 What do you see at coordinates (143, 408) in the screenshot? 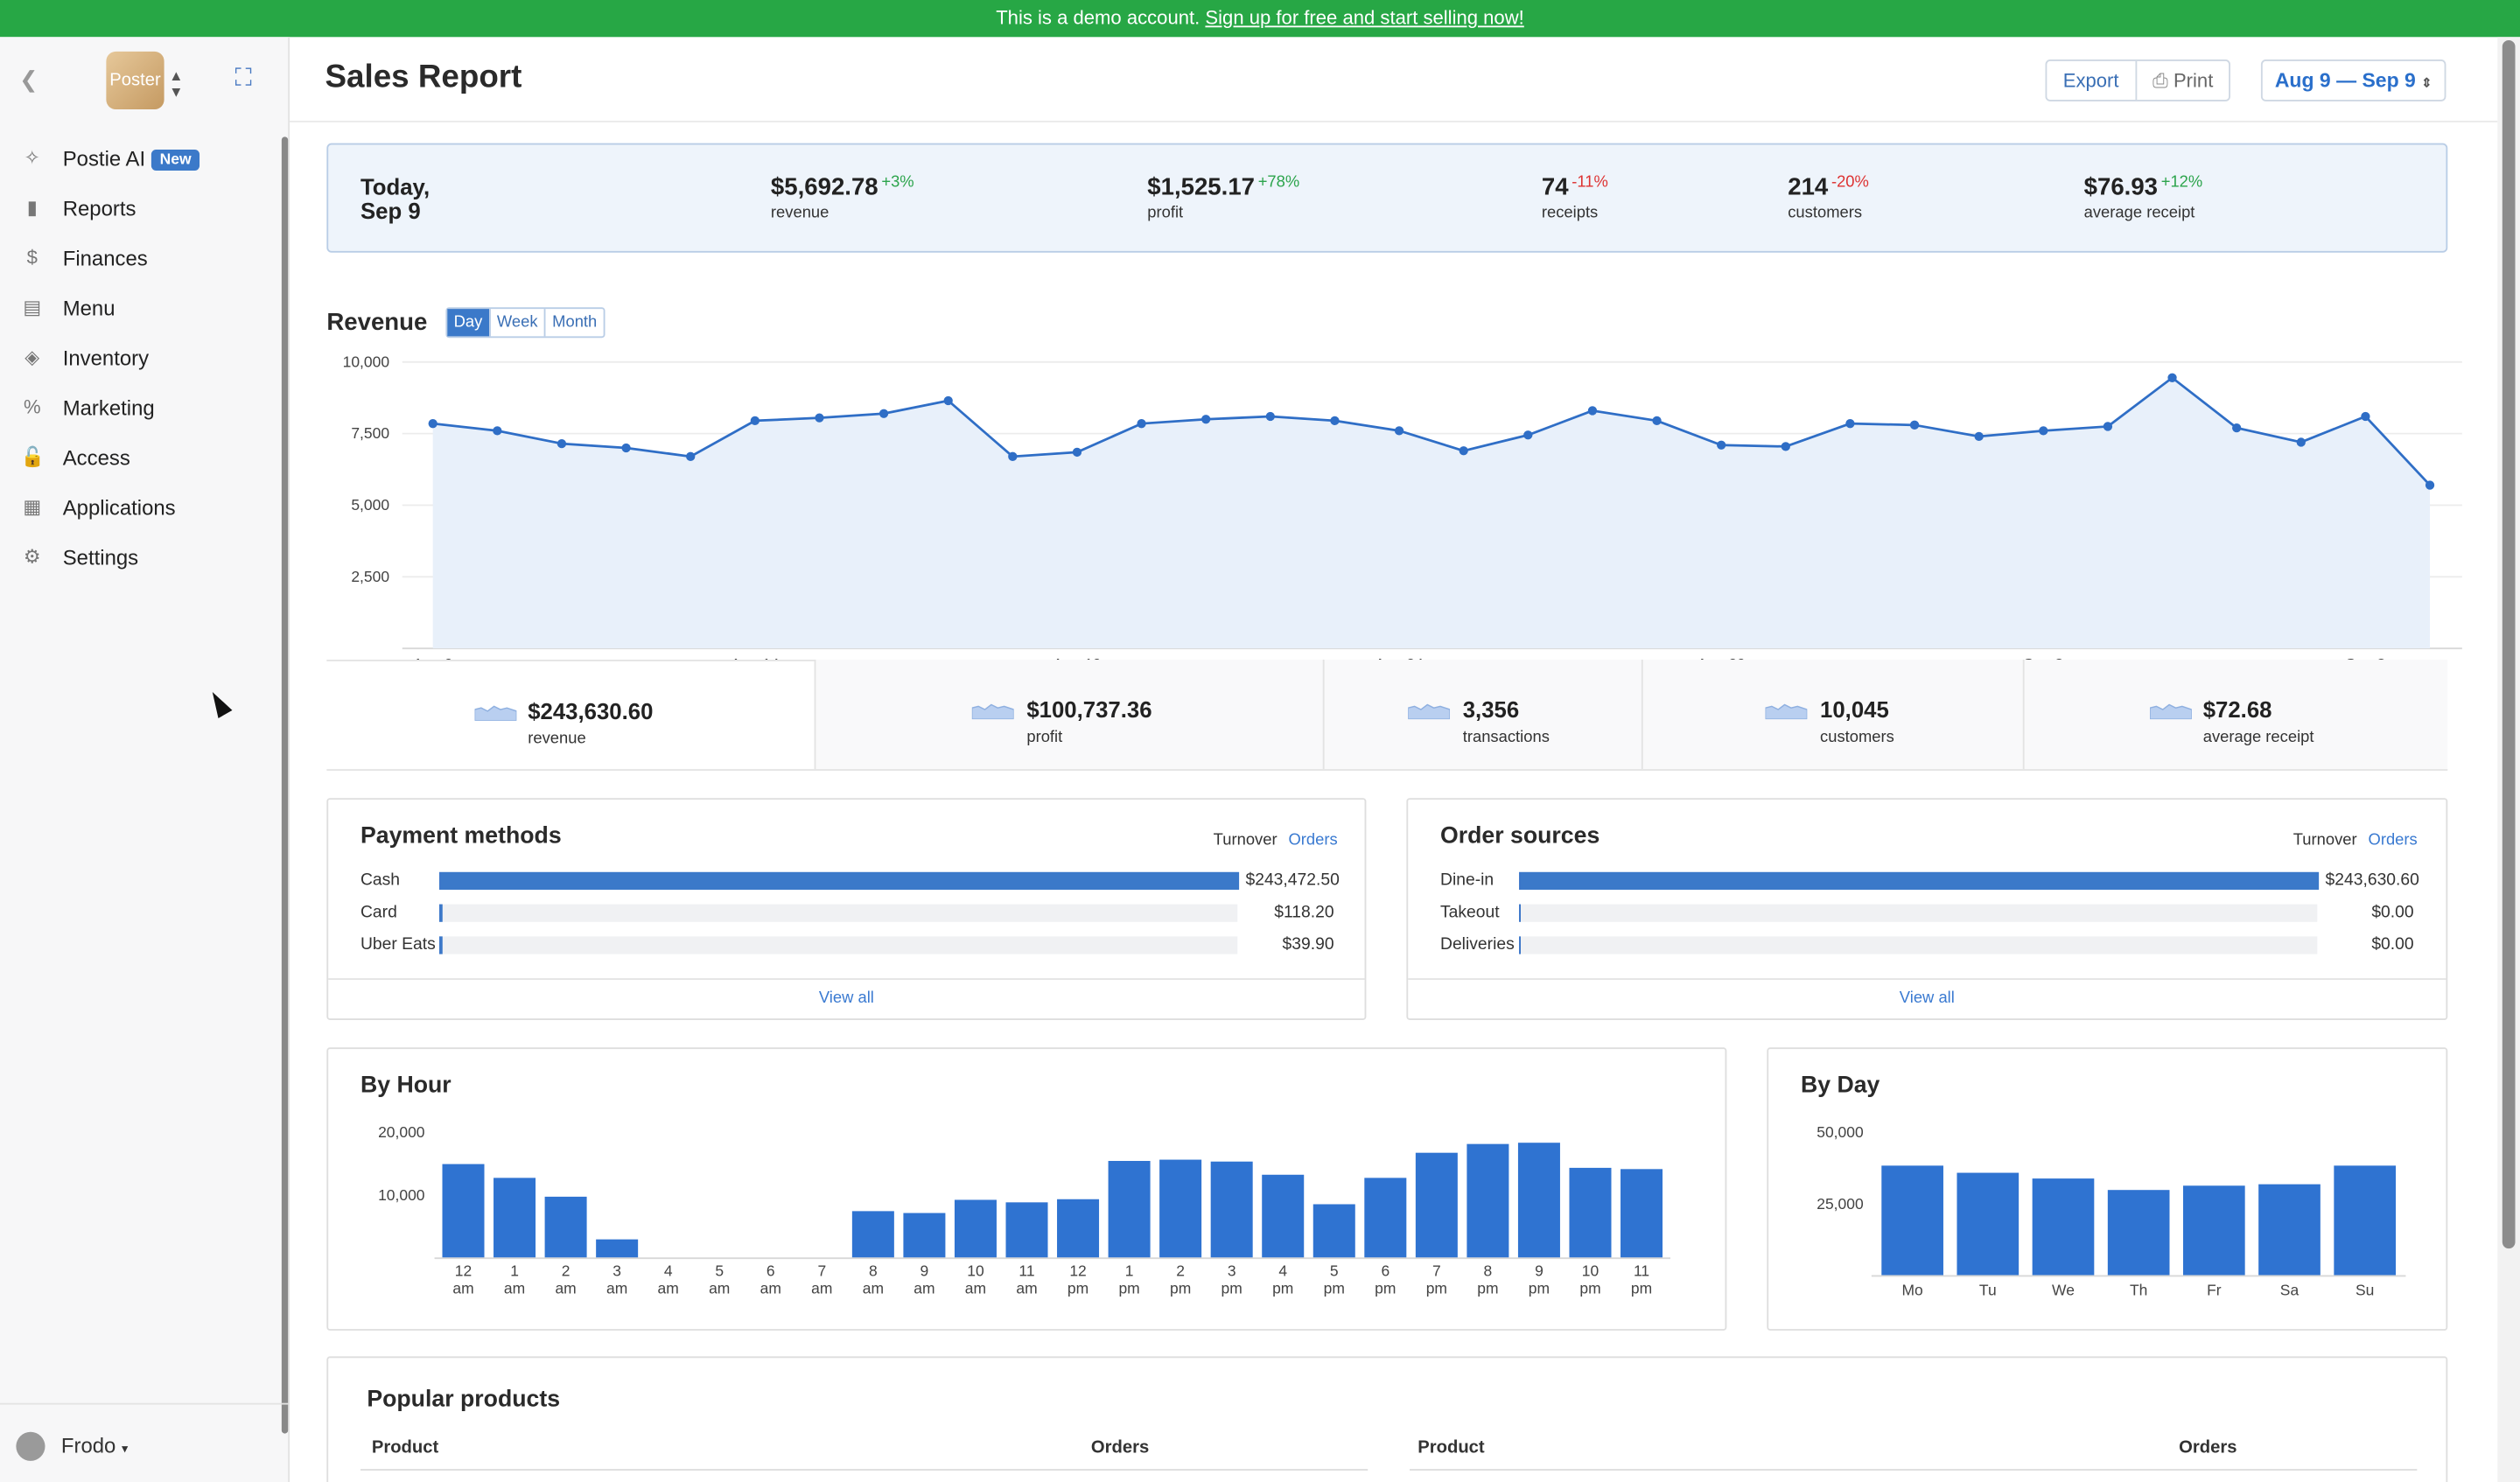
I see `sidebar-item-marketing: % Marketing` at bounding box center [143, 408].